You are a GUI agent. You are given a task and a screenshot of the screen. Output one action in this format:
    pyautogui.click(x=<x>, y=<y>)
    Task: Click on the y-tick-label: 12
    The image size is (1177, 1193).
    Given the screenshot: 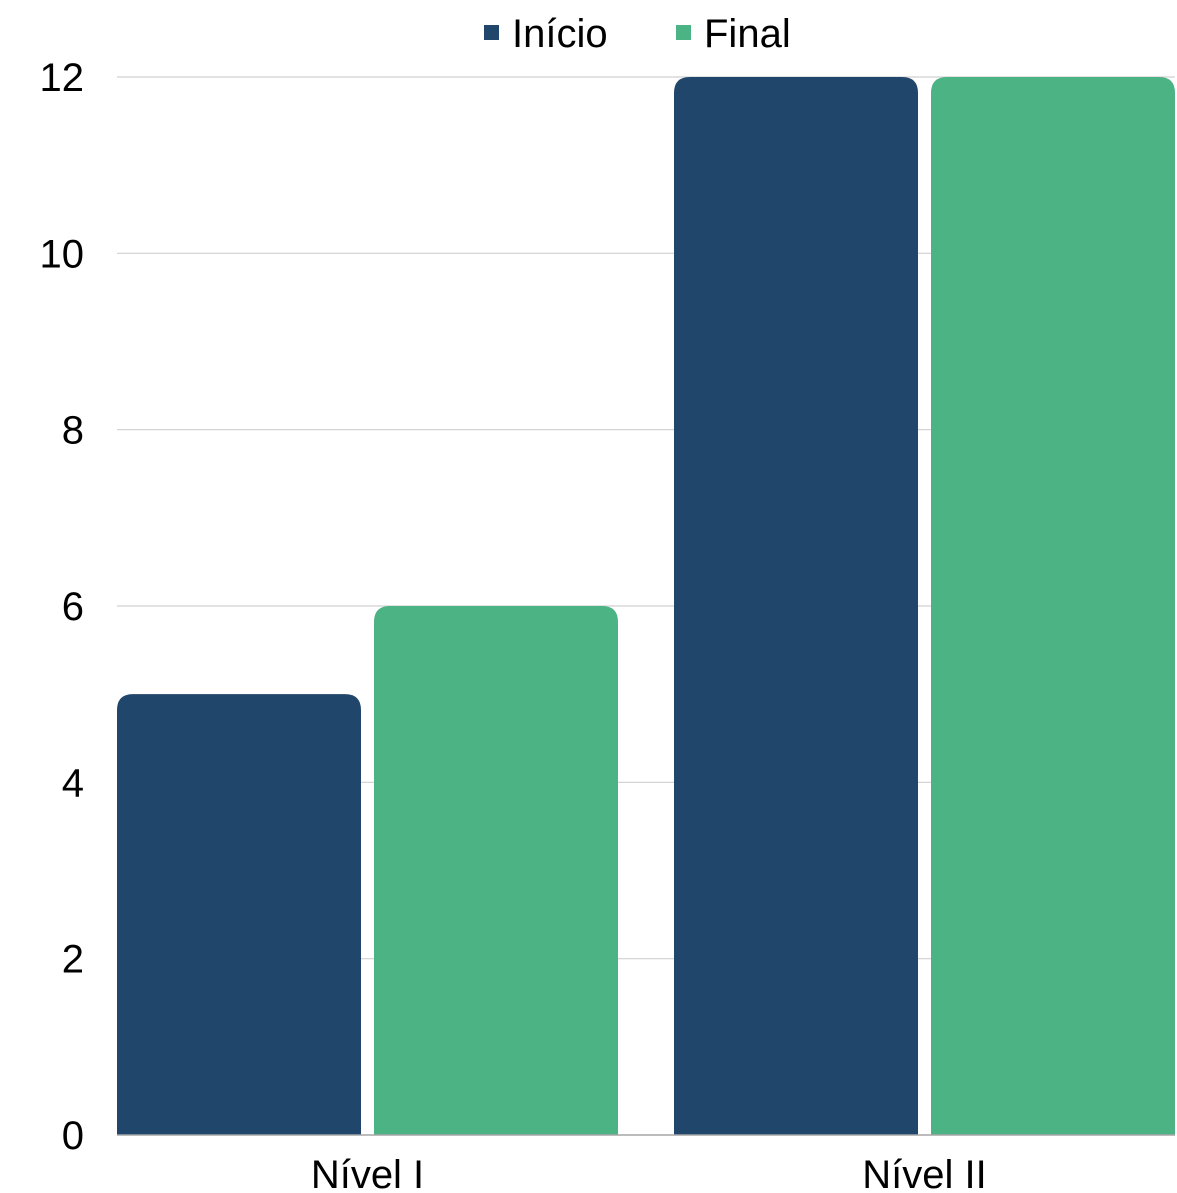 What is the action you would take?
    pyautogui.click(x=62, y=78)
    